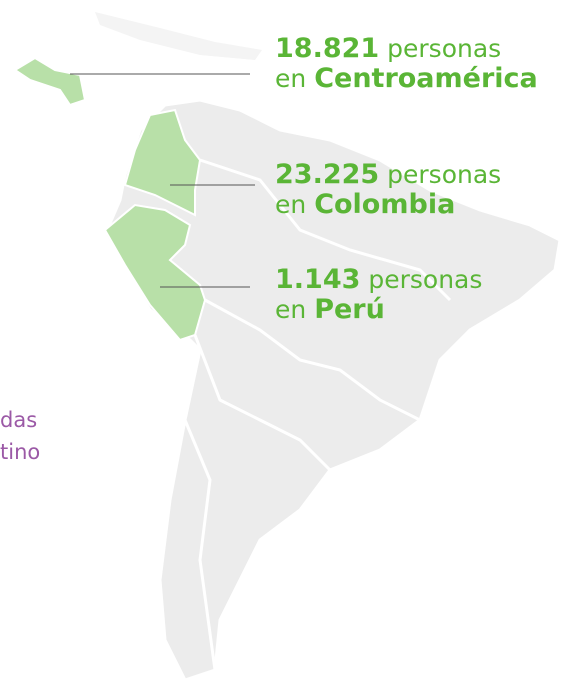  Describe the element at coordinates (327, 48) in the screenshot. I see `count: 18.821` at that location.